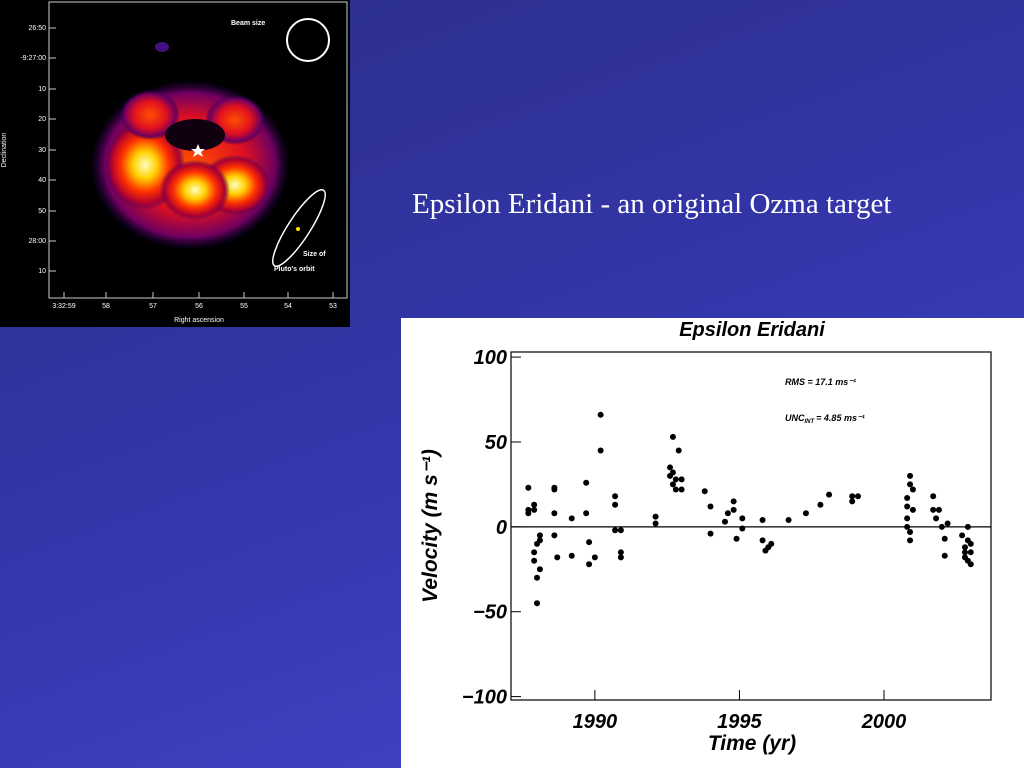  I want to click on map-y-tick-label: 40, so click(42, 180).